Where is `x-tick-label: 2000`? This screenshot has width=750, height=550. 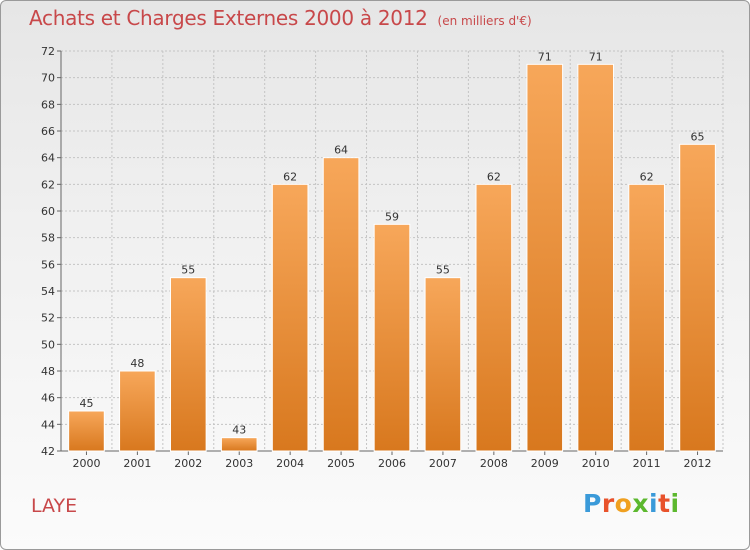 x-tick-label: 2000 is located at coordinates (86, 463).